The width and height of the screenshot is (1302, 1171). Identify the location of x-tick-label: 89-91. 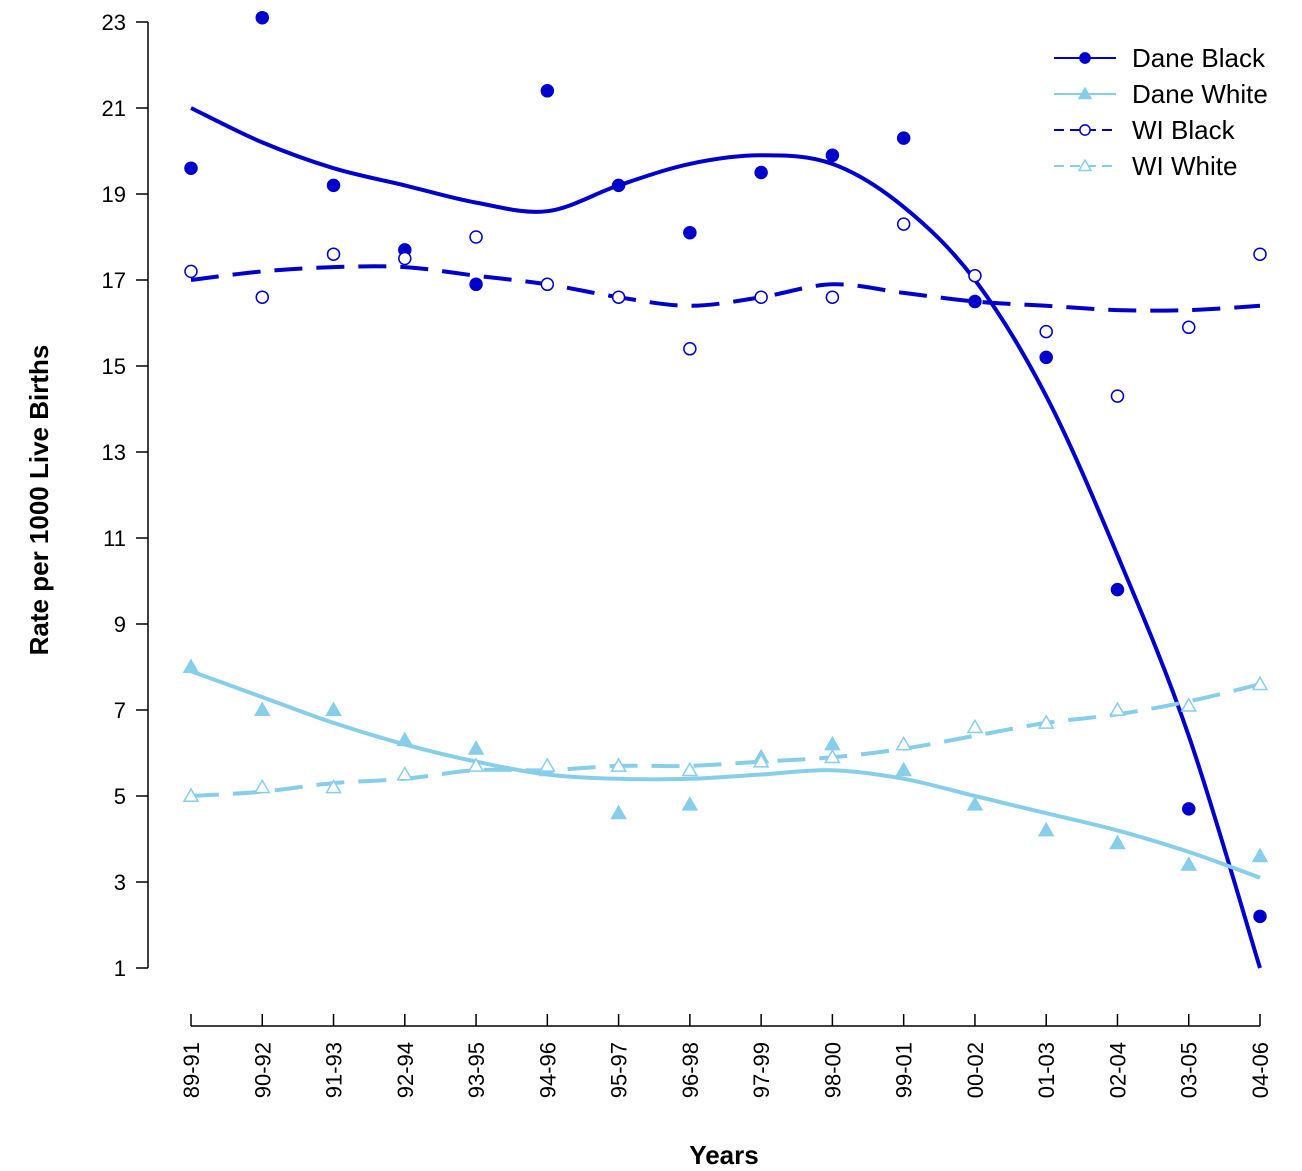
(191, 1070).